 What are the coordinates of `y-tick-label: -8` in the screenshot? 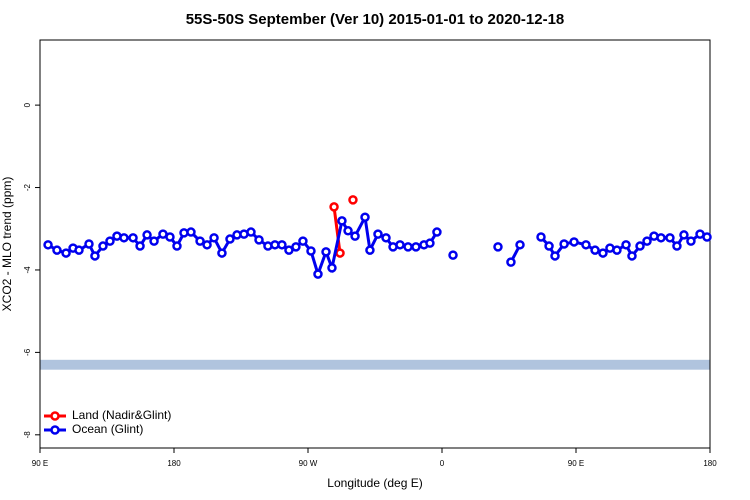 It's located at (27, 435).